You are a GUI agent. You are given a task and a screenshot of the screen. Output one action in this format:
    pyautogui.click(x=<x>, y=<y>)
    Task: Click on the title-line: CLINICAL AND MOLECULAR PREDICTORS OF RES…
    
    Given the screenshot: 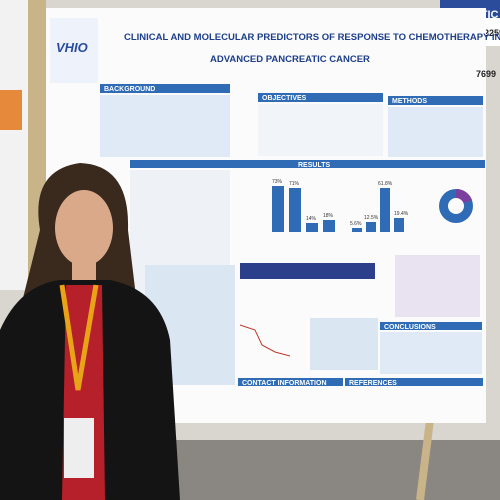 What is the action you would take?
    pyautogui.click(x=312, y=37)
    